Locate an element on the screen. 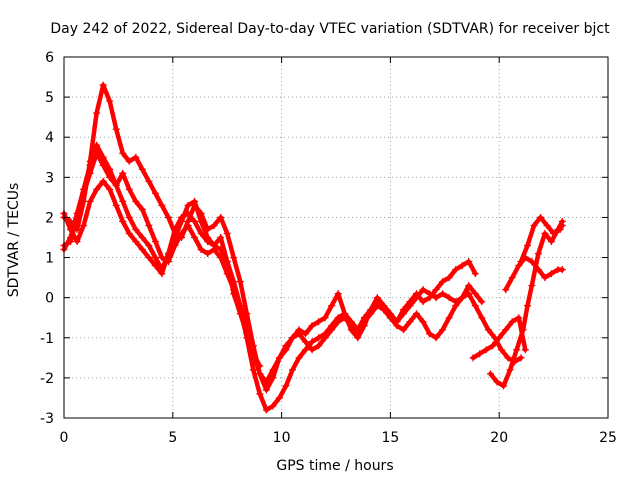 The width and height of the screenshot is (640, 480). y-tick-label: 6 is located at coordinates (49, 58).